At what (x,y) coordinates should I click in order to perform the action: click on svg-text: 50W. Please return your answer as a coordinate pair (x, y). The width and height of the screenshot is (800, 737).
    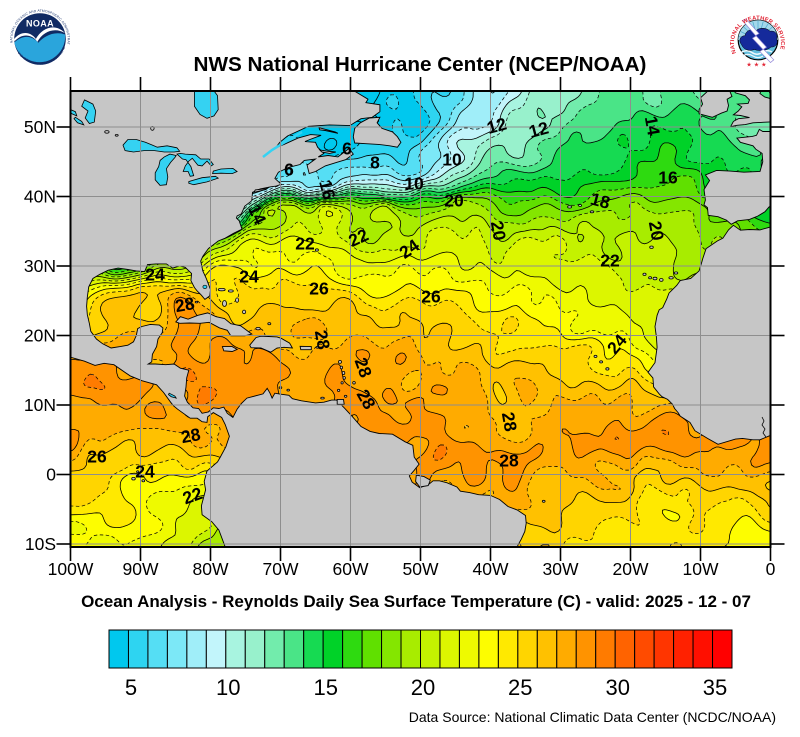
    Looking at the image, I should click on (421, 569).